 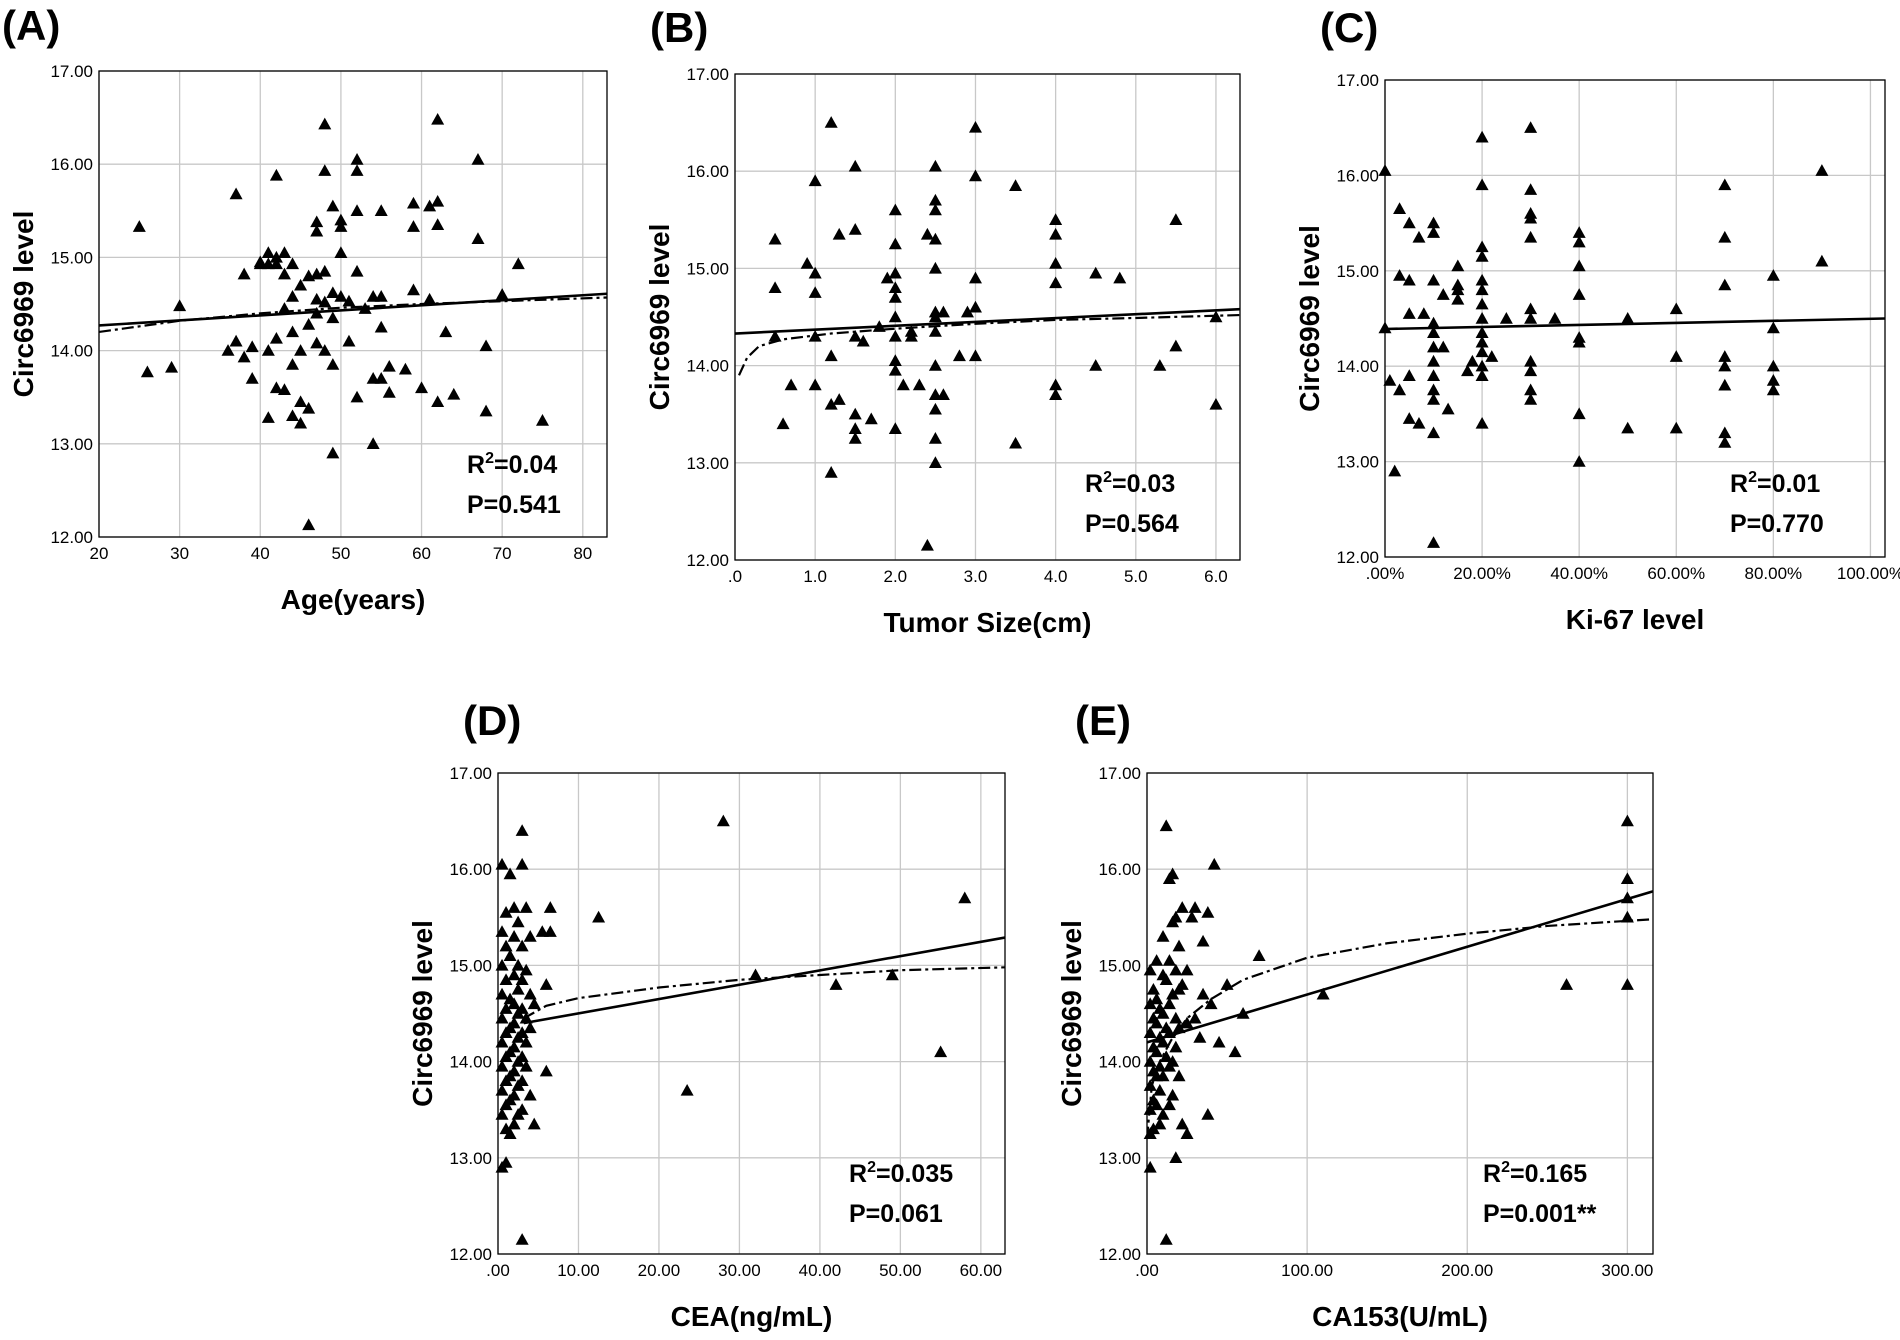 I want to click on panel-a-frame, so click(x=353, y=304).